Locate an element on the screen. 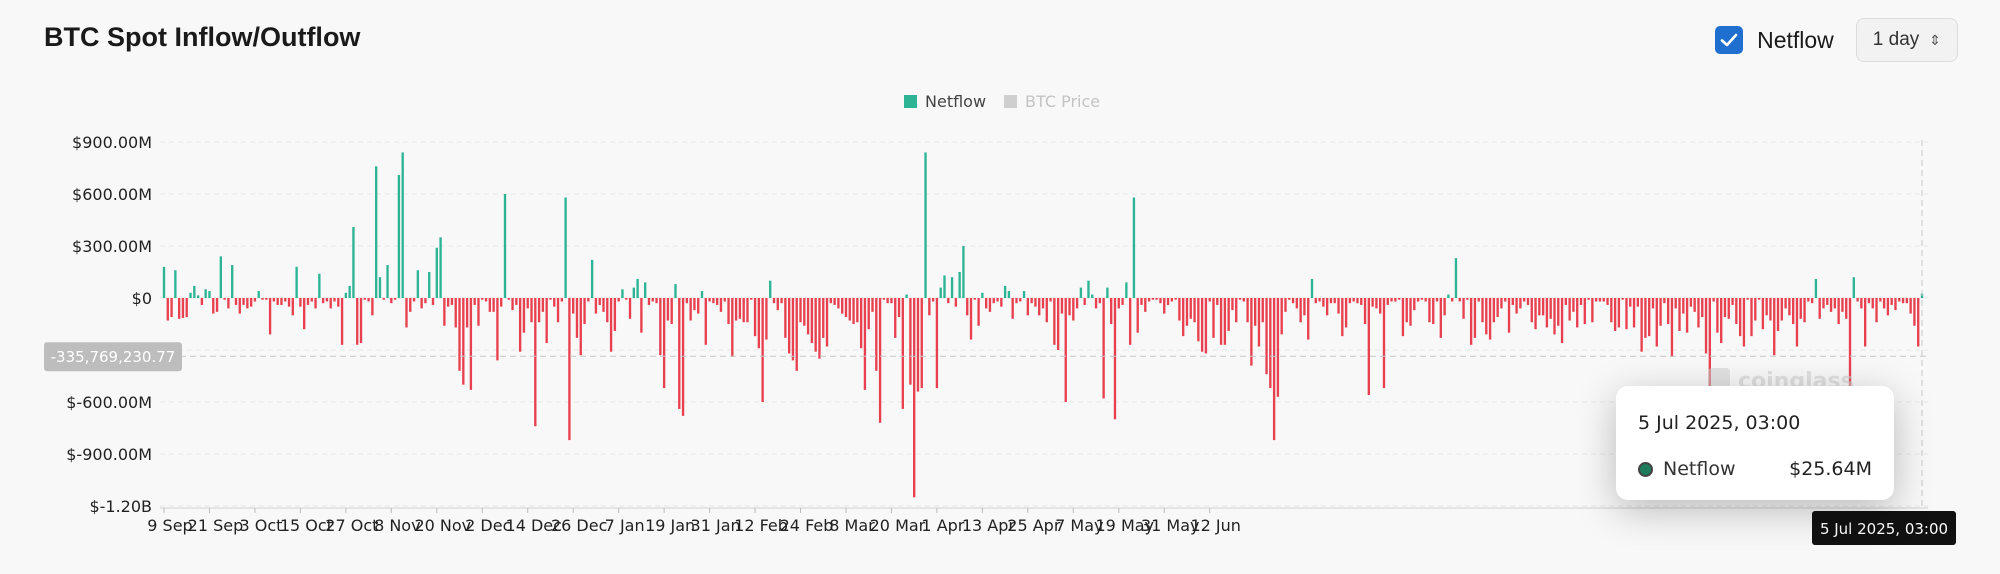 The height and width of the screenshot is (574, 2000). chart-controls: Netflow 1 day ⇕ is located at coordinates (1836, 40).